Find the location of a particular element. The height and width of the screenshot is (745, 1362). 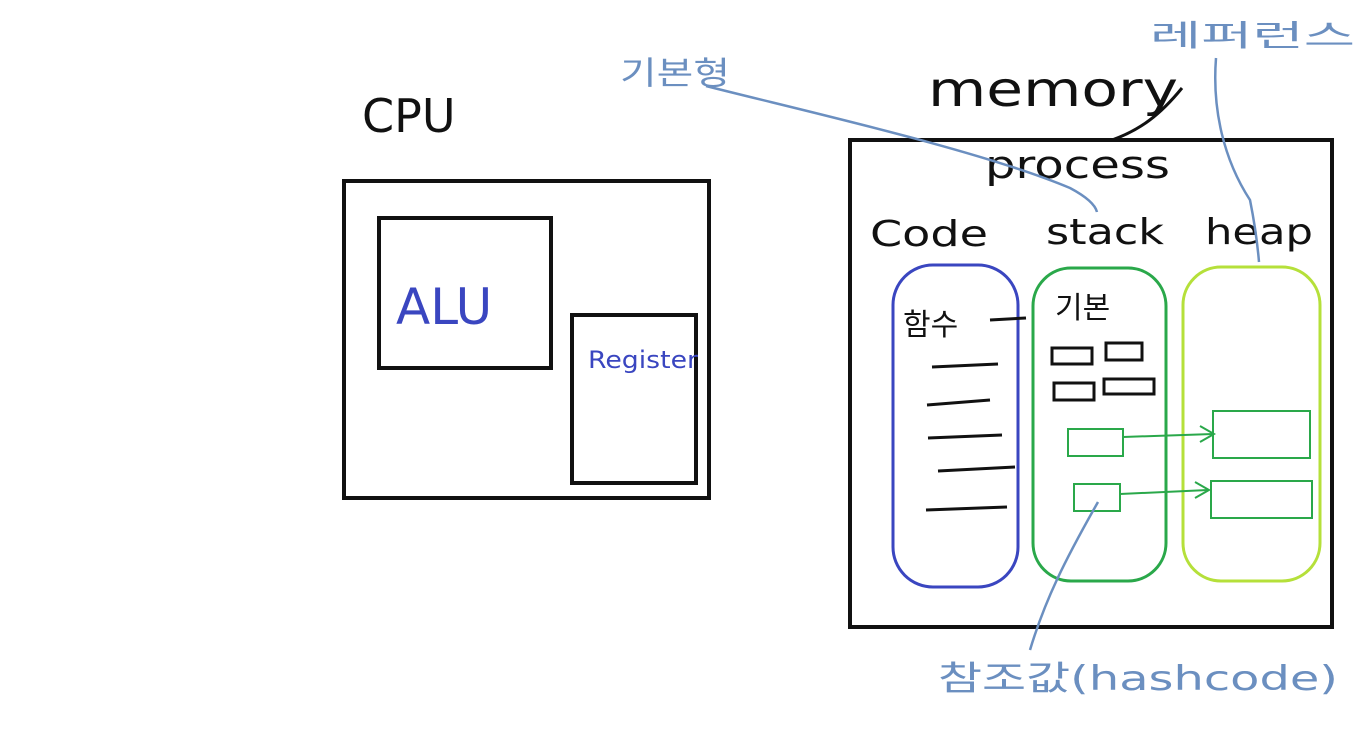

reference-value-pointer-line is located at coordinates (1064, 576).